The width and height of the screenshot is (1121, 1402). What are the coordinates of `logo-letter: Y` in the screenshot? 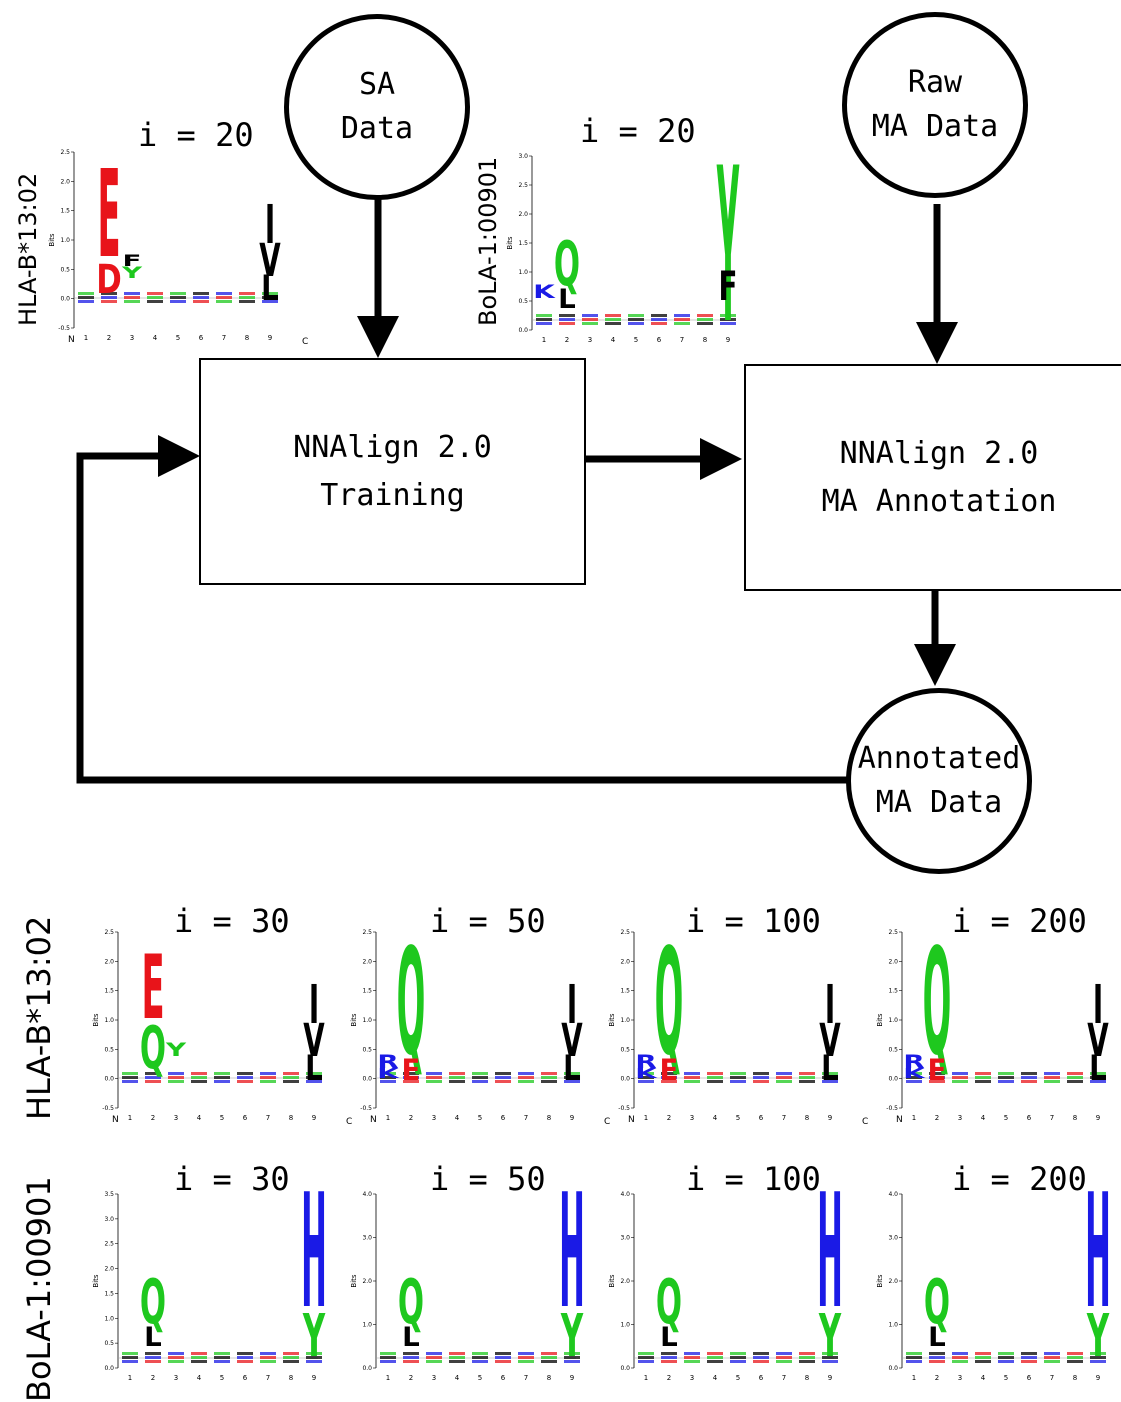 It's located at (572, 1337).